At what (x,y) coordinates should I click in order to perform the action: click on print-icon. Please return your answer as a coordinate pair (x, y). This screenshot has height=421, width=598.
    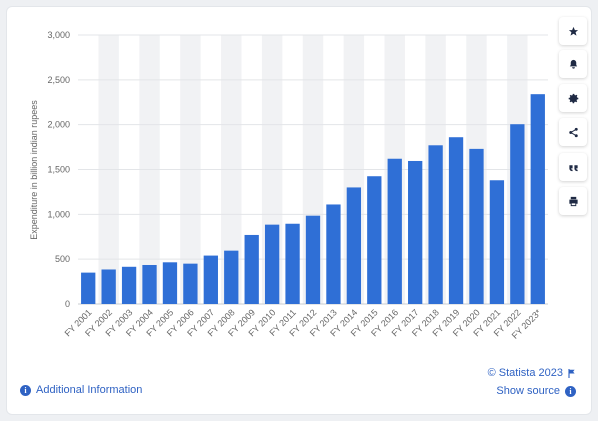
    Looking at the image, I should click on (573, 201).